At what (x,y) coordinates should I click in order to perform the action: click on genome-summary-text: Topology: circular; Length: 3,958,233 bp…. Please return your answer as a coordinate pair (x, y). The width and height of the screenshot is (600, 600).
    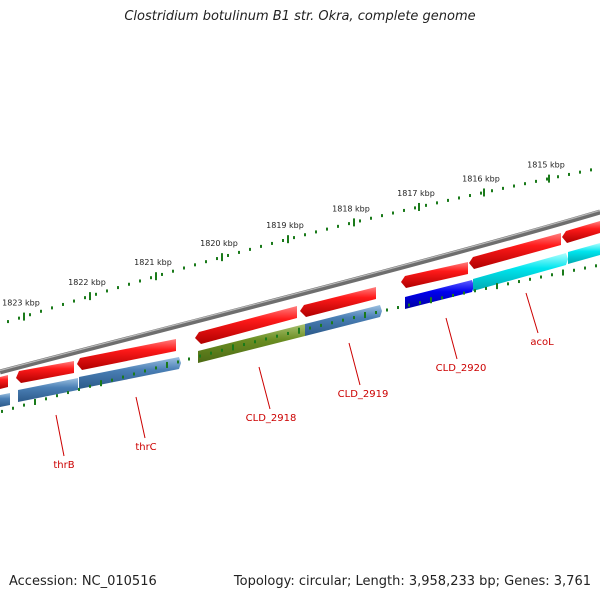
    Looking at the image, I should click on (412, 581).